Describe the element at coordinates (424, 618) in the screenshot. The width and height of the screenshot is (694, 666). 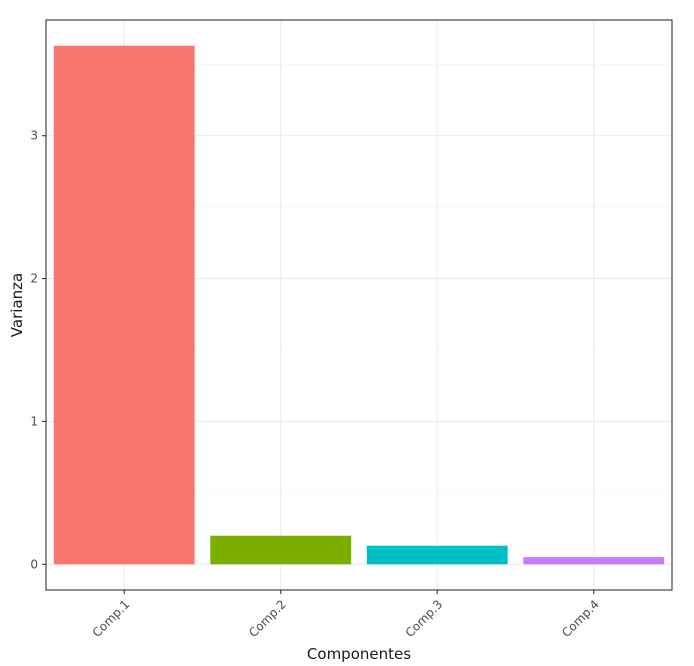
I see `x-tick-label: Comp.3` at that location.